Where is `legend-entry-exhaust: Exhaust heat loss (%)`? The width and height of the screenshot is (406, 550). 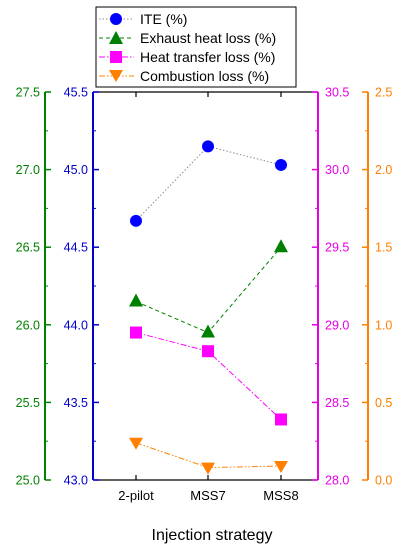
legend-entry-exhaust: Exhaust heat loss (%) is located at coordinates (187, 38).